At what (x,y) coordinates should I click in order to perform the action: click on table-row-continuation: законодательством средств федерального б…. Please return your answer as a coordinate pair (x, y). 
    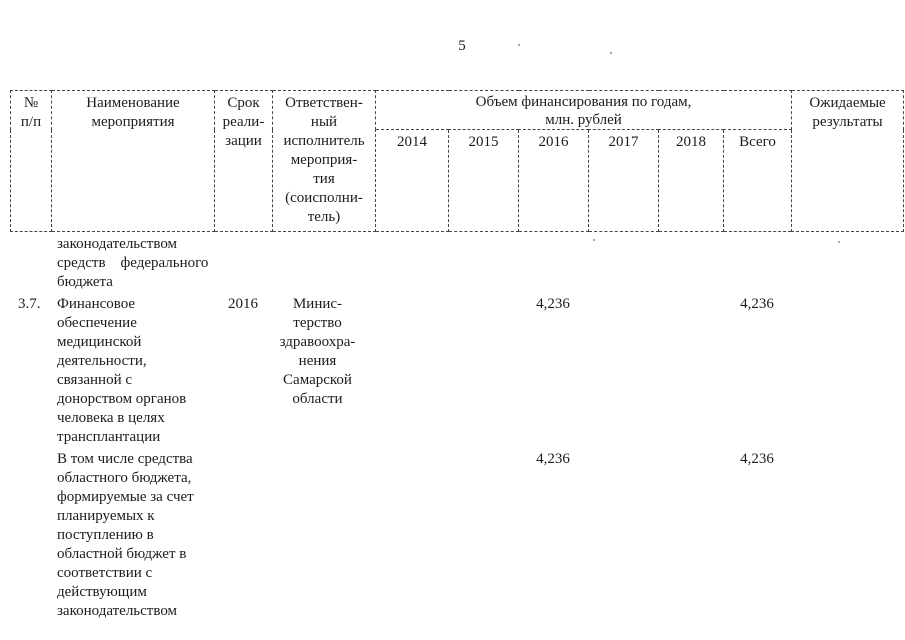
    Looking at the image, I should click on (456, 263).